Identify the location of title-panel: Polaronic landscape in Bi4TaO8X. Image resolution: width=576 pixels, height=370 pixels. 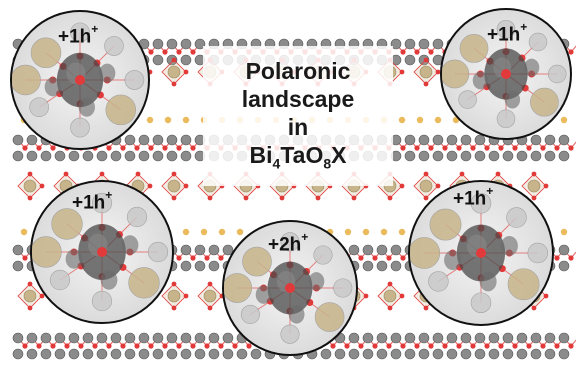
(298, 116).